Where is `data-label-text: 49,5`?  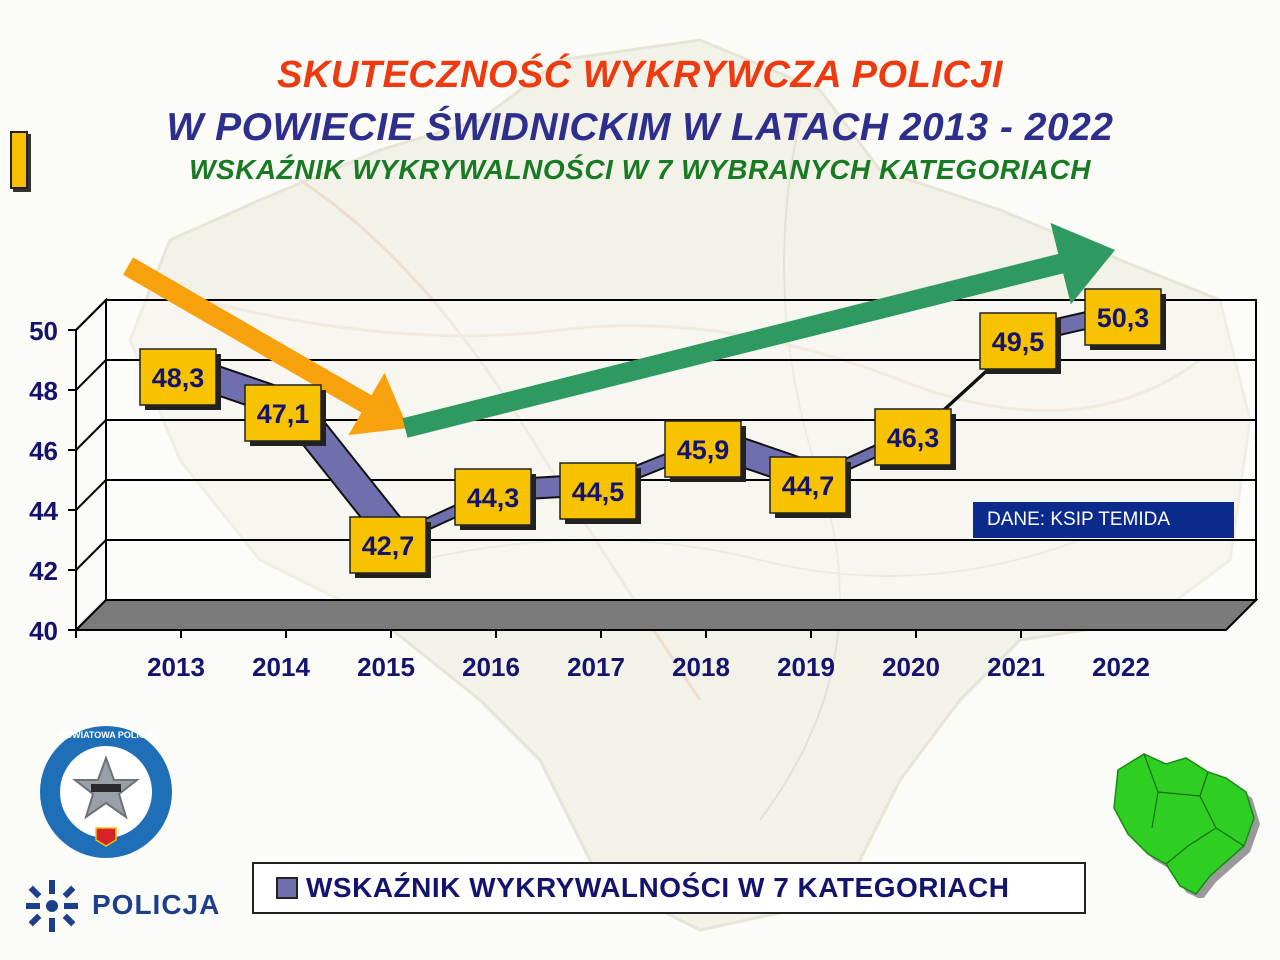
data-label-text: 49,5 is located at coordinates (1018, 342).